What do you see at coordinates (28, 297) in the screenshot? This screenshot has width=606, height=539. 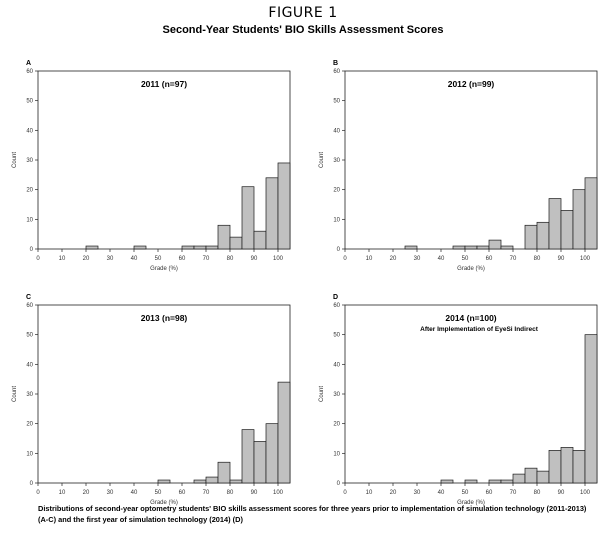 I see `panel-letter: C` at bounding box center [28, 297].